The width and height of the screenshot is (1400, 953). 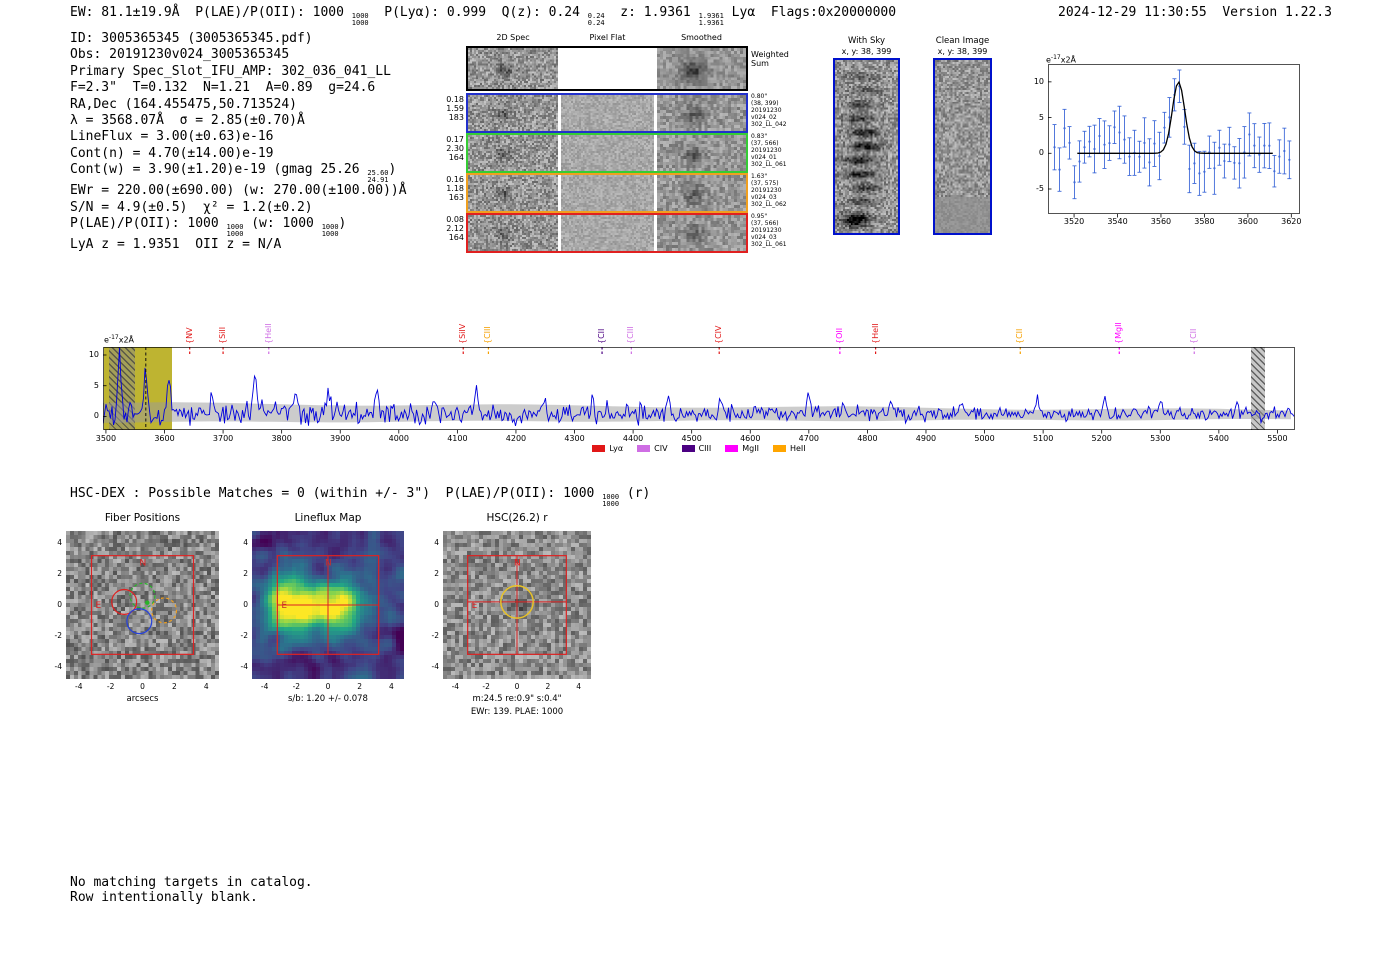 I want to click on info-line: F=2.3" T=0.132 N=1.21 A=0.89 g=24.6, so click(x=238, y=88).